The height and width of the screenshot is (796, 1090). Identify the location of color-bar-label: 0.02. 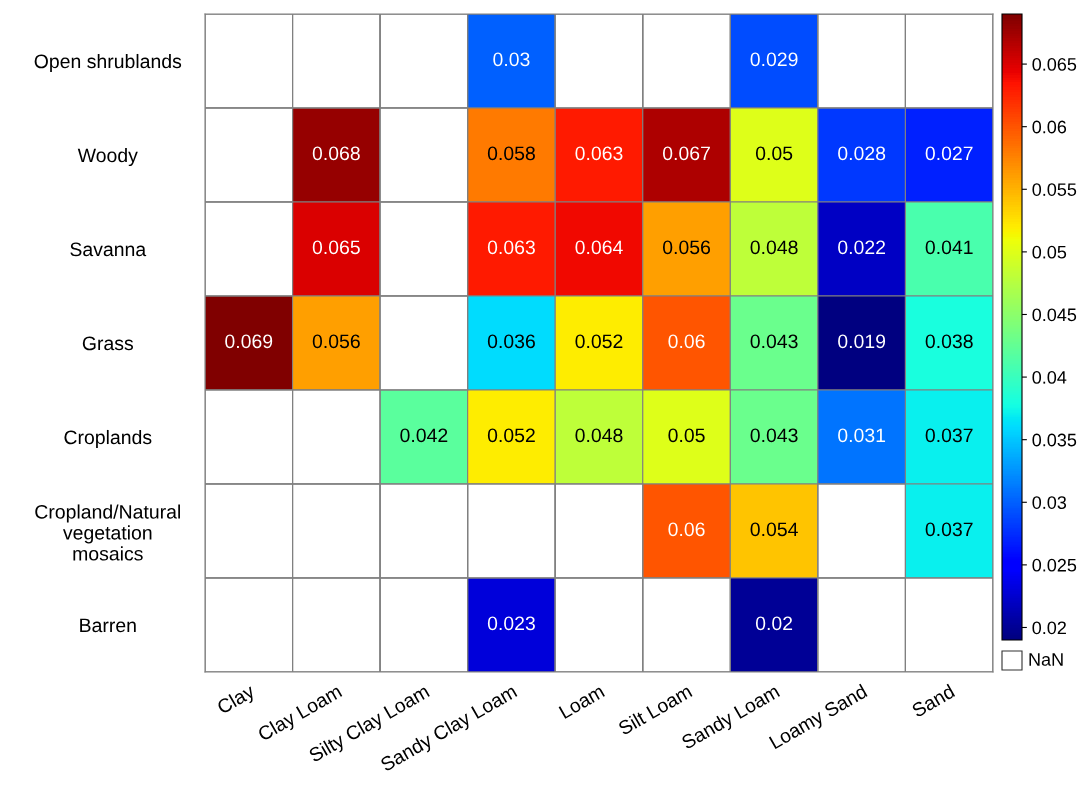
(1049, 628).